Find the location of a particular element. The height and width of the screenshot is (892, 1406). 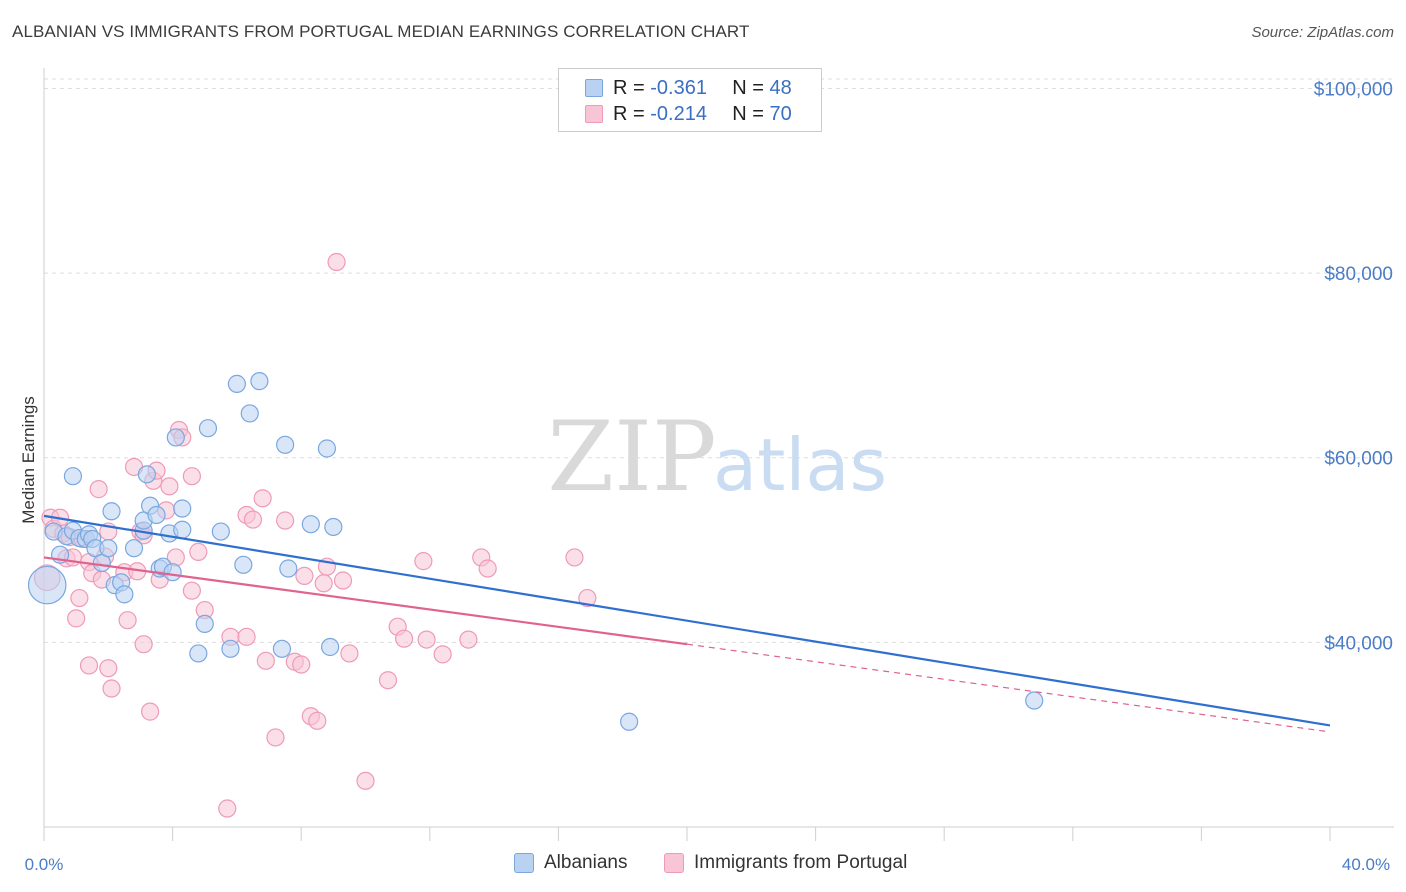

series-legend-albanians: Albanians is located at coordinates (570, 863).